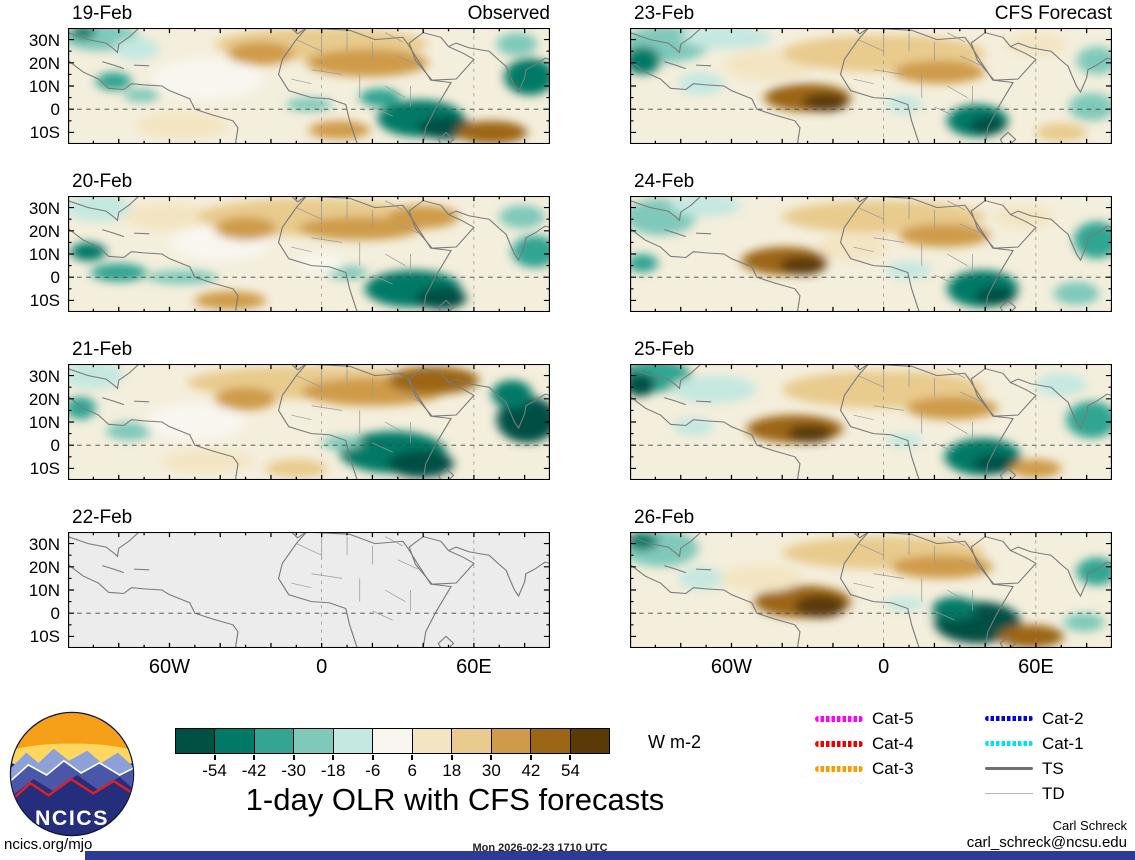  What do you see at coordinates (48, 844) in the screenshot?
I see `footer-site-url: ncics.org/mjo` at bounding box center [48, 844].